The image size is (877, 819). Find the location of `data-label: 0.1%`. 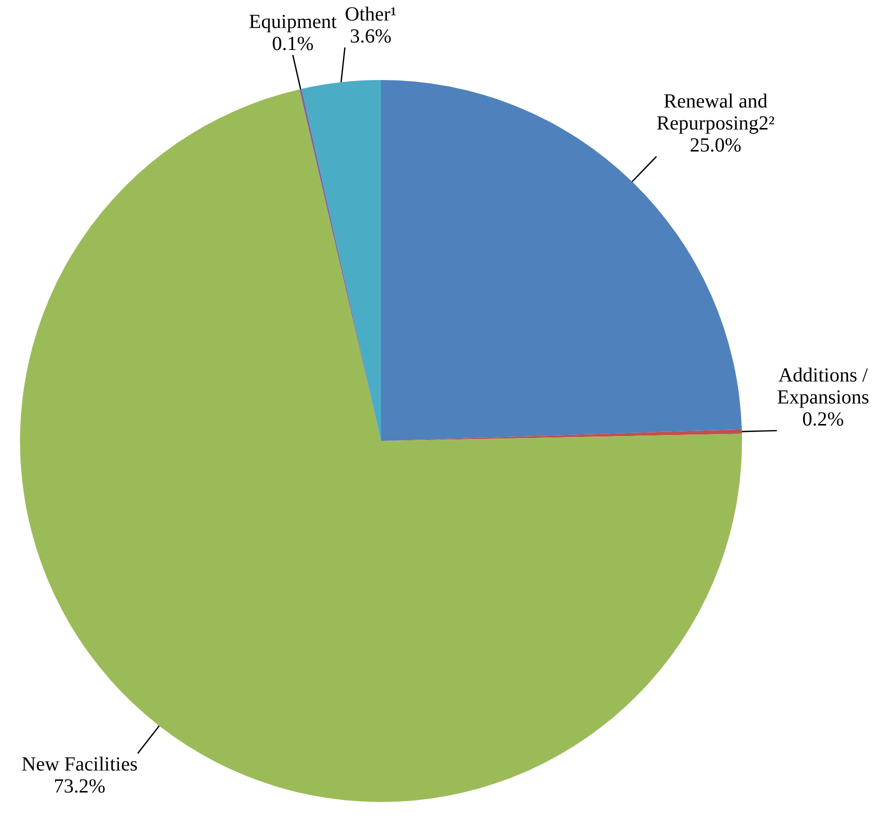

data-label: 0.1% is located at coordinates (293, 43).